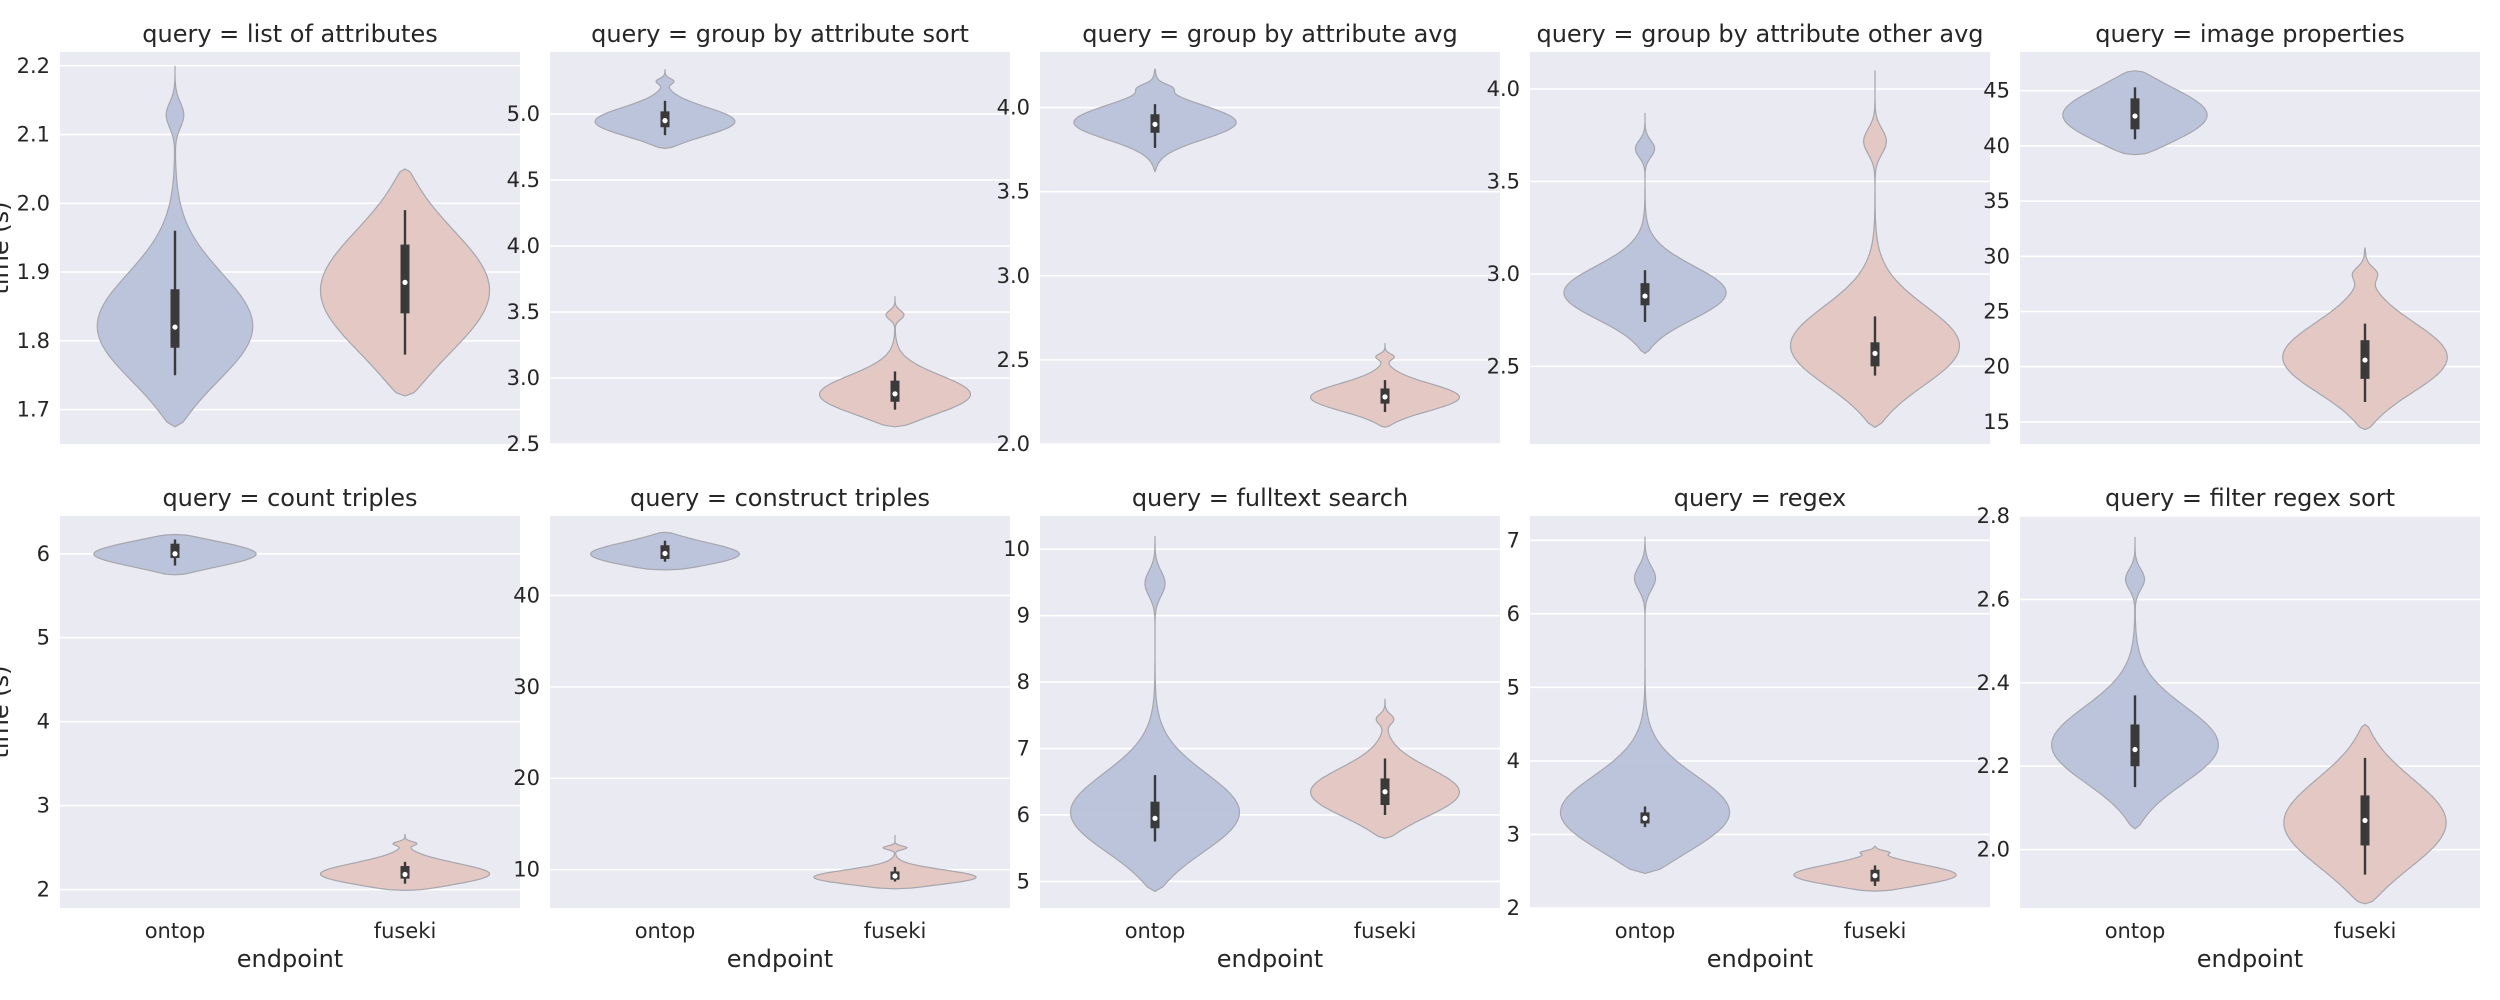  What do you see at coordinates (2231, 232) in the screenshot?
I see `facet-panel: 15 20 25 30 35 40 45 query = image properties` at bounding box center [2231, 232].